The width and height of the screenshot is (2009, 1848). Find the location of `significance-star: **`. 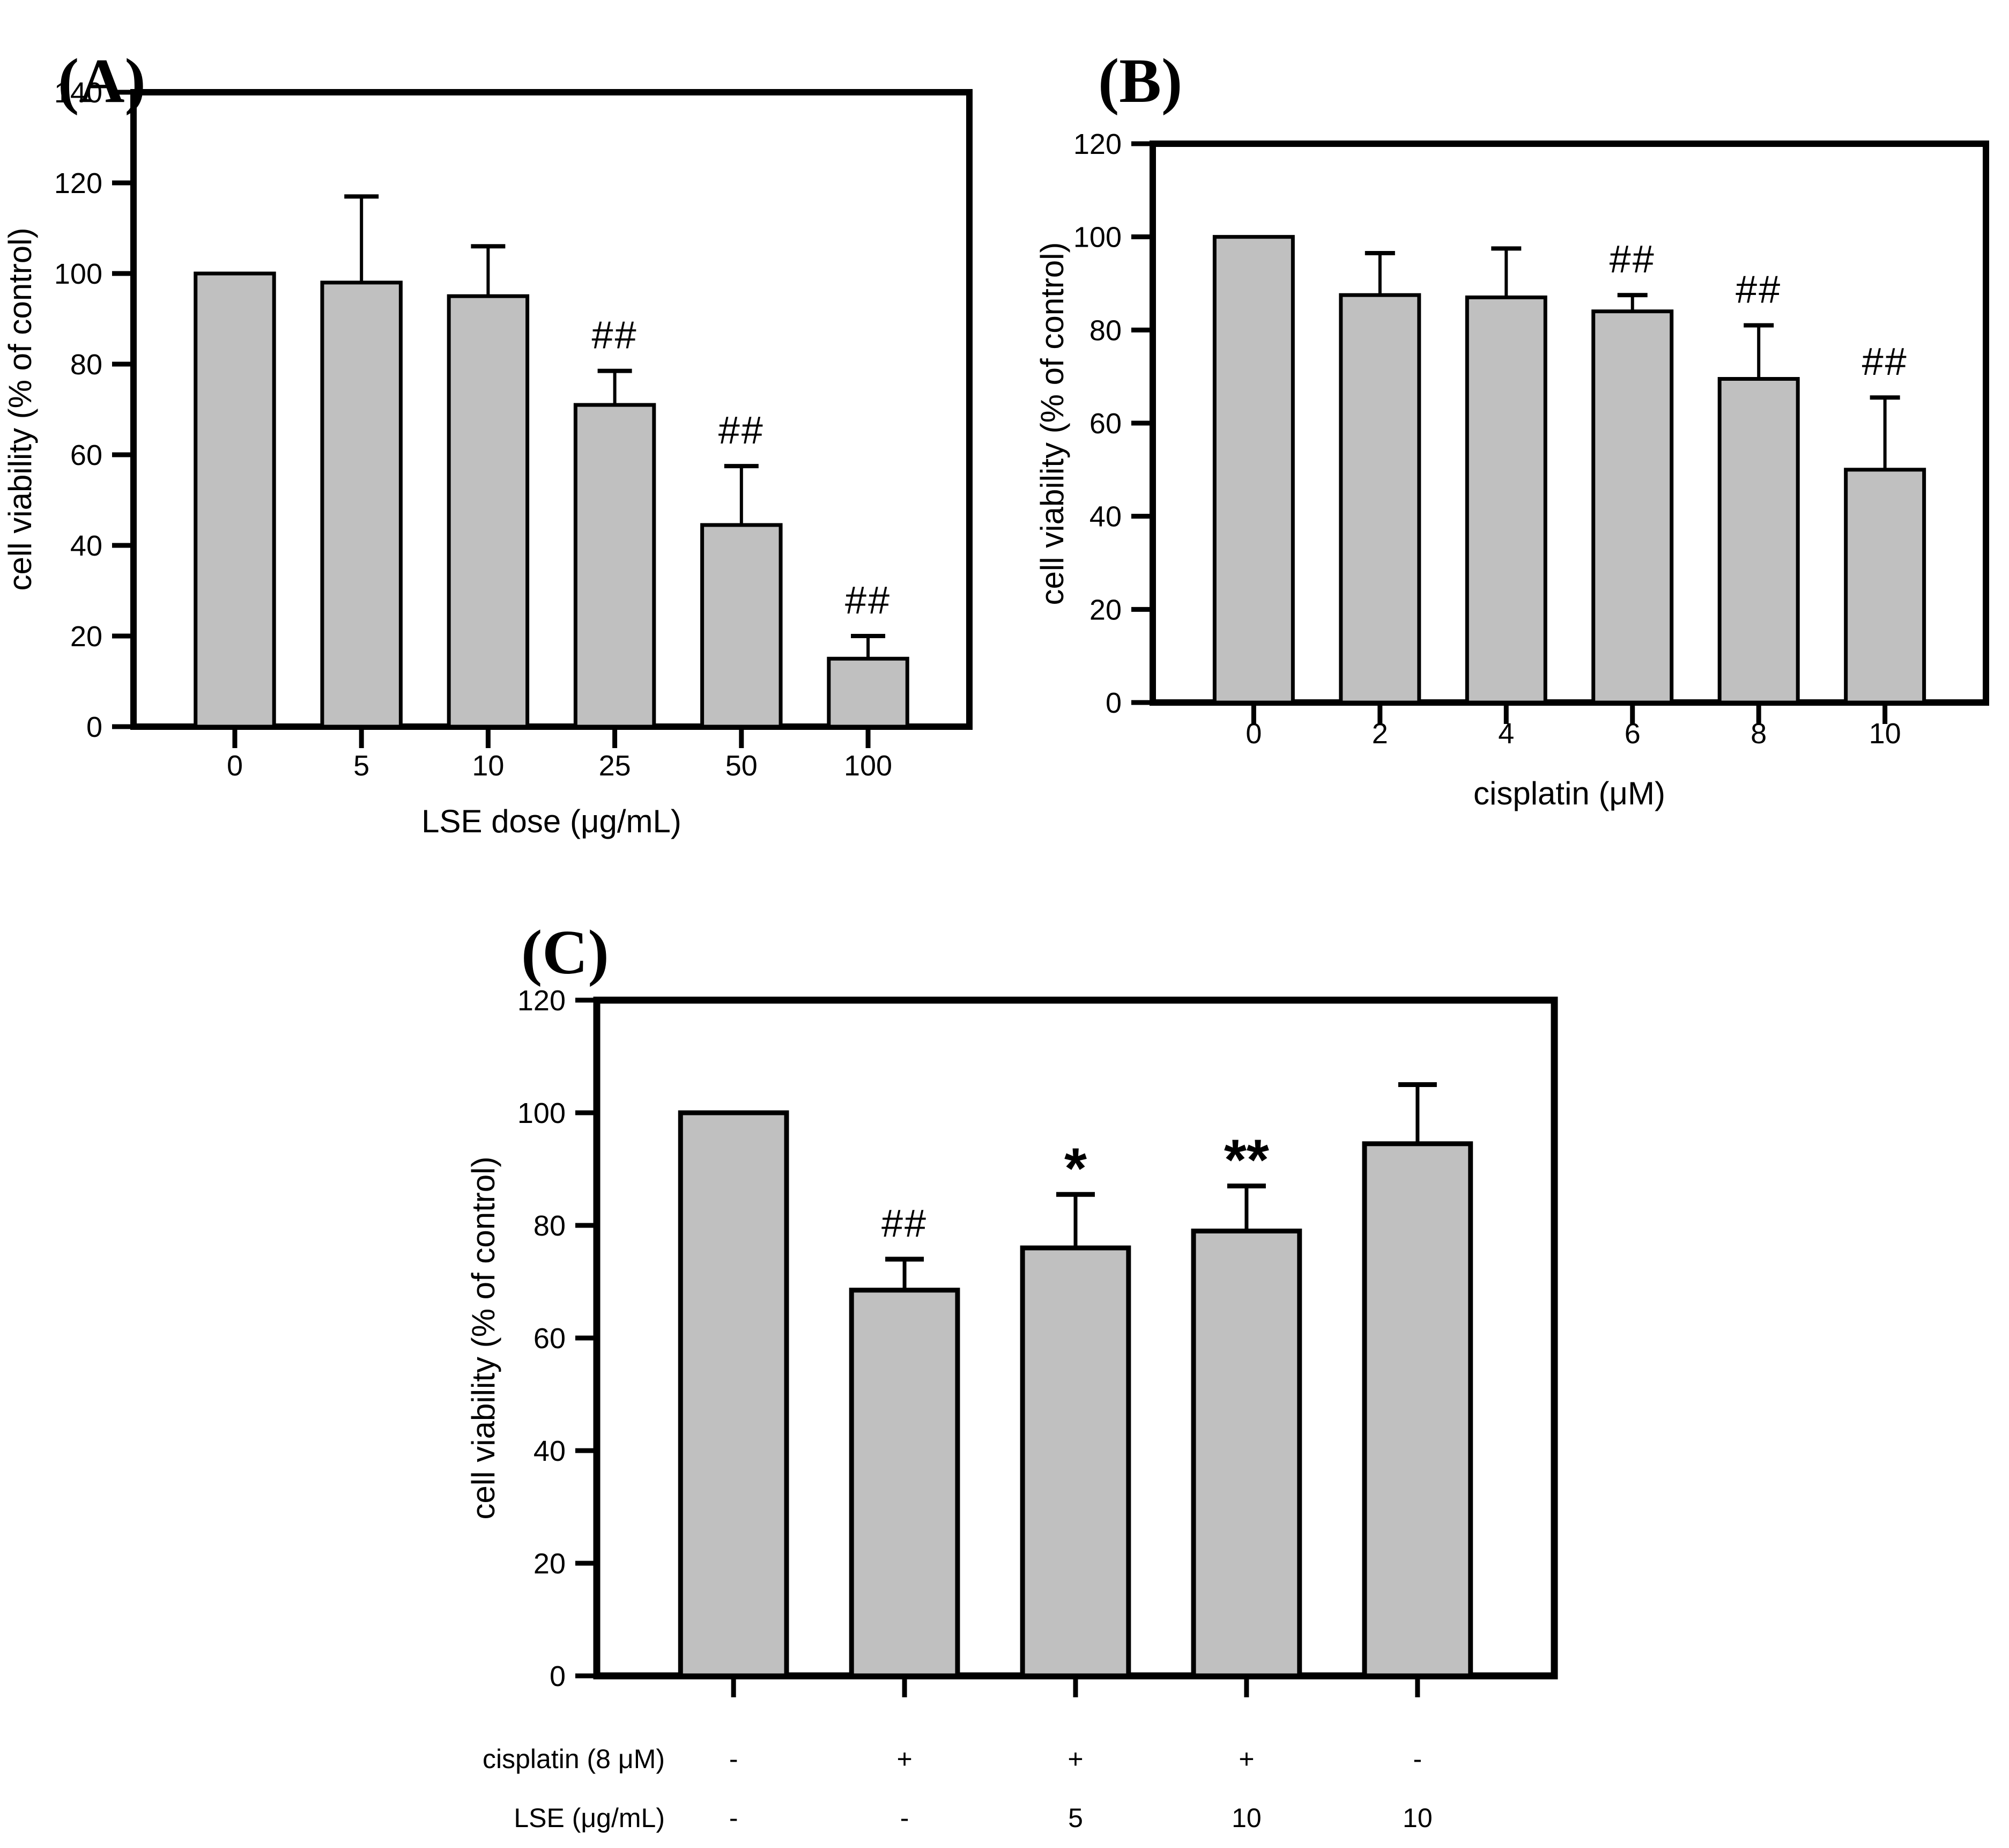

significance-star: ** is located at coordinates (1247, 1159).